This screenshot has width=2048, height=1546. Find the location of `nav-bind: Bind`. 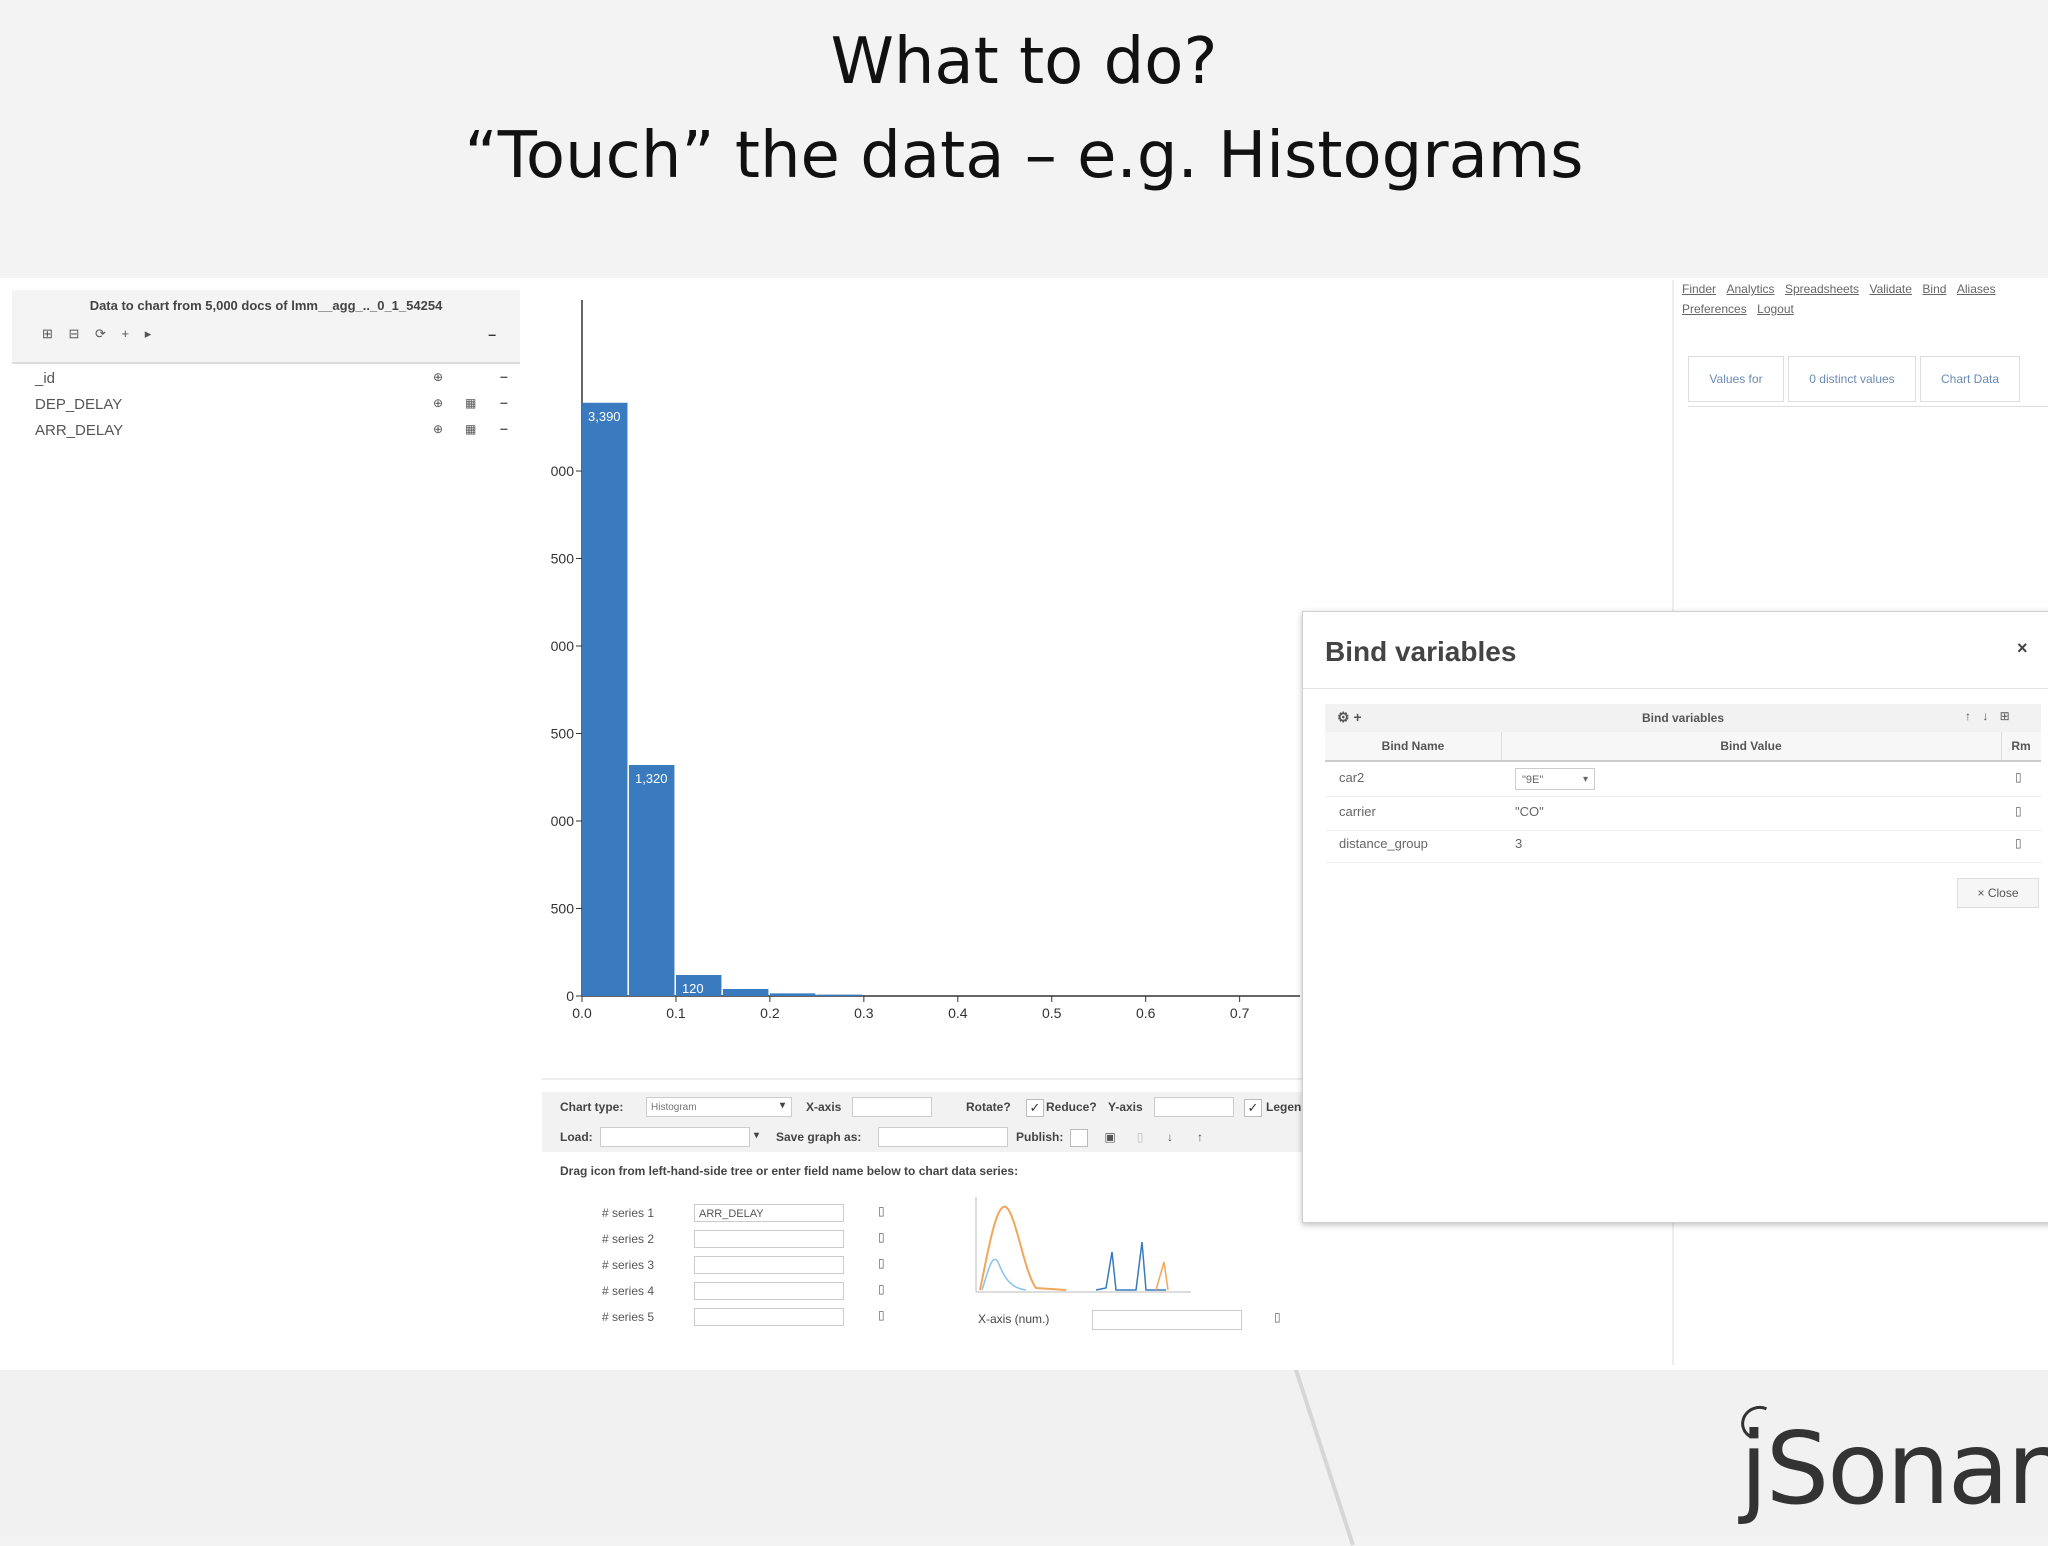

nav-bind: Bind is located at coordinates (1934, 289).